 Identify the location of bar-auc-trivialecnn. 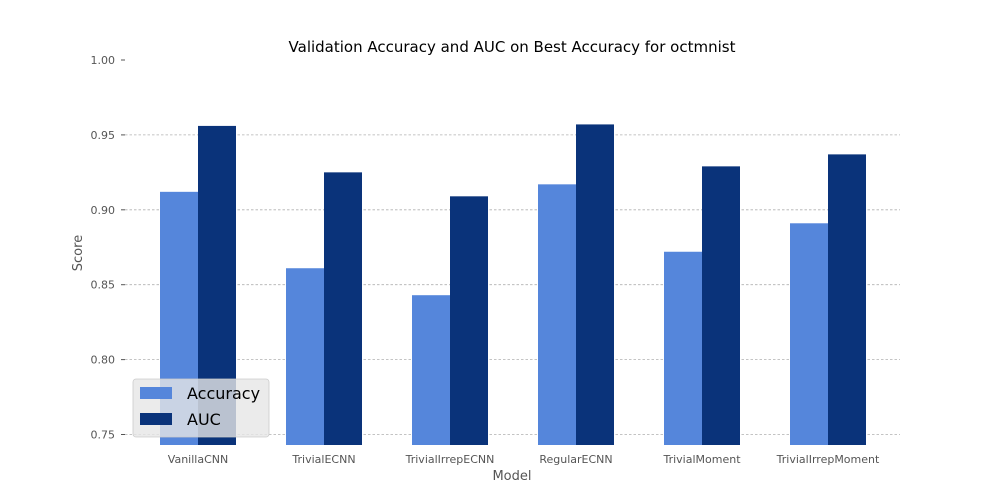
(343, 309).